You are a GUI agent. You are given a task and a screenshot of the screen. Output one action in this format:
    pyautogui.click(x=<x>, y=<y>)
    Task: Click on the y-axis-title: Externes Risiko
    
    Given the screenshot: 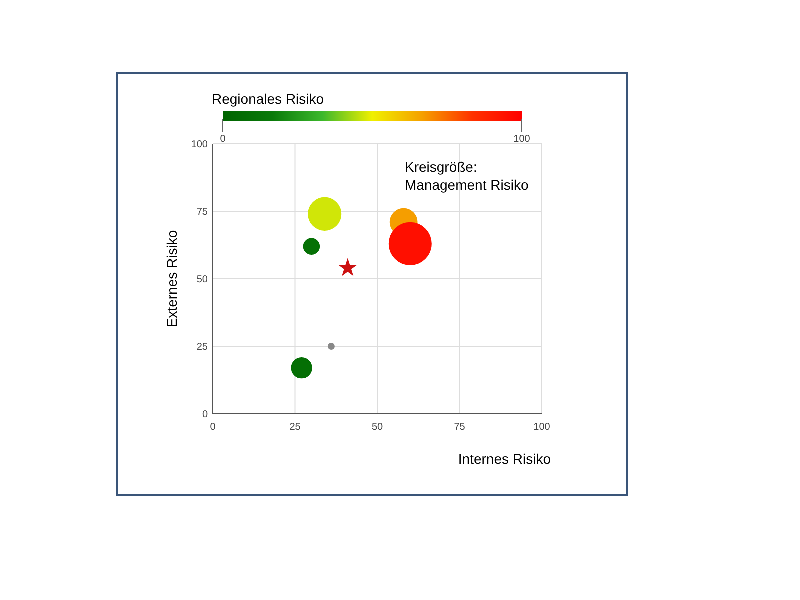 What is the action you would take?
    pyautogui.click(x=172, y=279)
    